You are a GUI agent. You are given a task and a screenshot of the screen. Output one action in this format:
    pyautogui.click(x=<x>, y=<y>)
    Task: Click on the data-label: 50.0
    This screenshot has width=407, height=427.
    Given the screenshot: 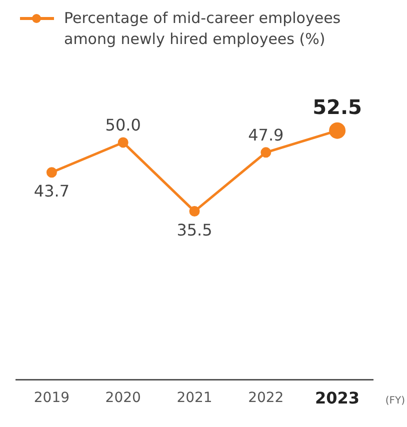 What is the action you would take?
    pyautogui.click(x=123, y=125)
    